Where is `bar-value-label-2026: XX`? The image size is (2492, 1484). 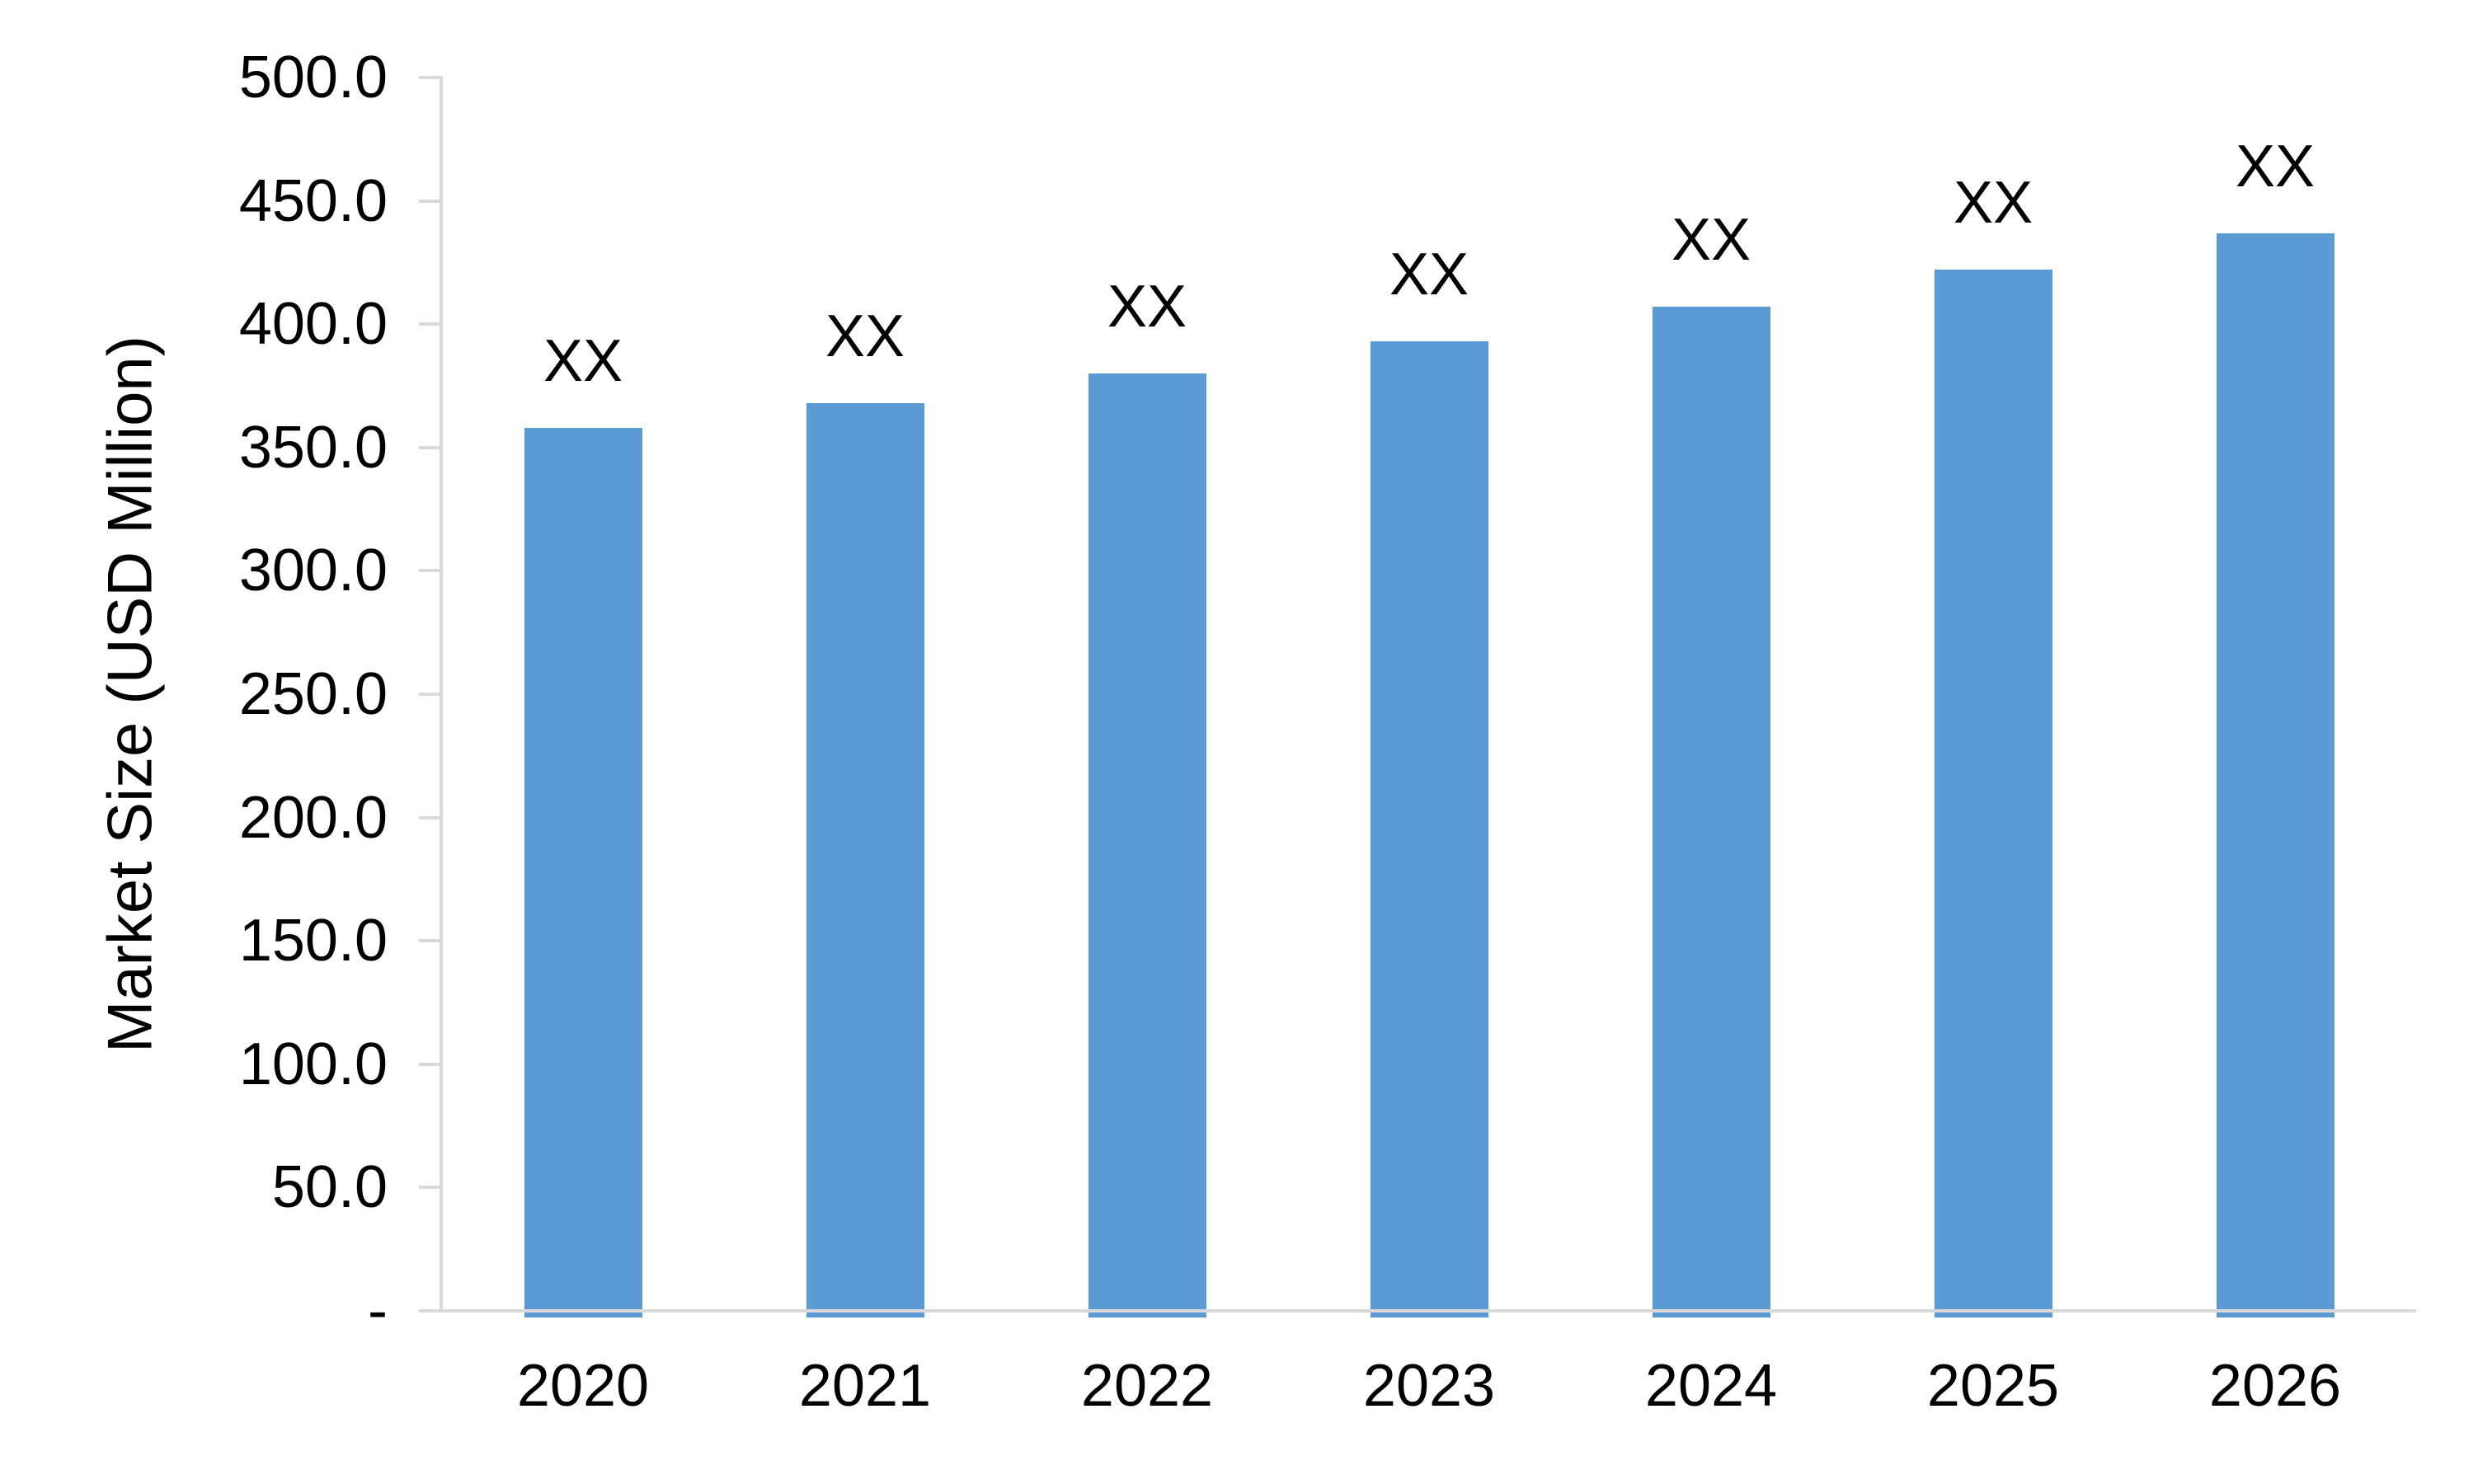 bar-value-label-2026: XX is located at coordinates (2276, 166).